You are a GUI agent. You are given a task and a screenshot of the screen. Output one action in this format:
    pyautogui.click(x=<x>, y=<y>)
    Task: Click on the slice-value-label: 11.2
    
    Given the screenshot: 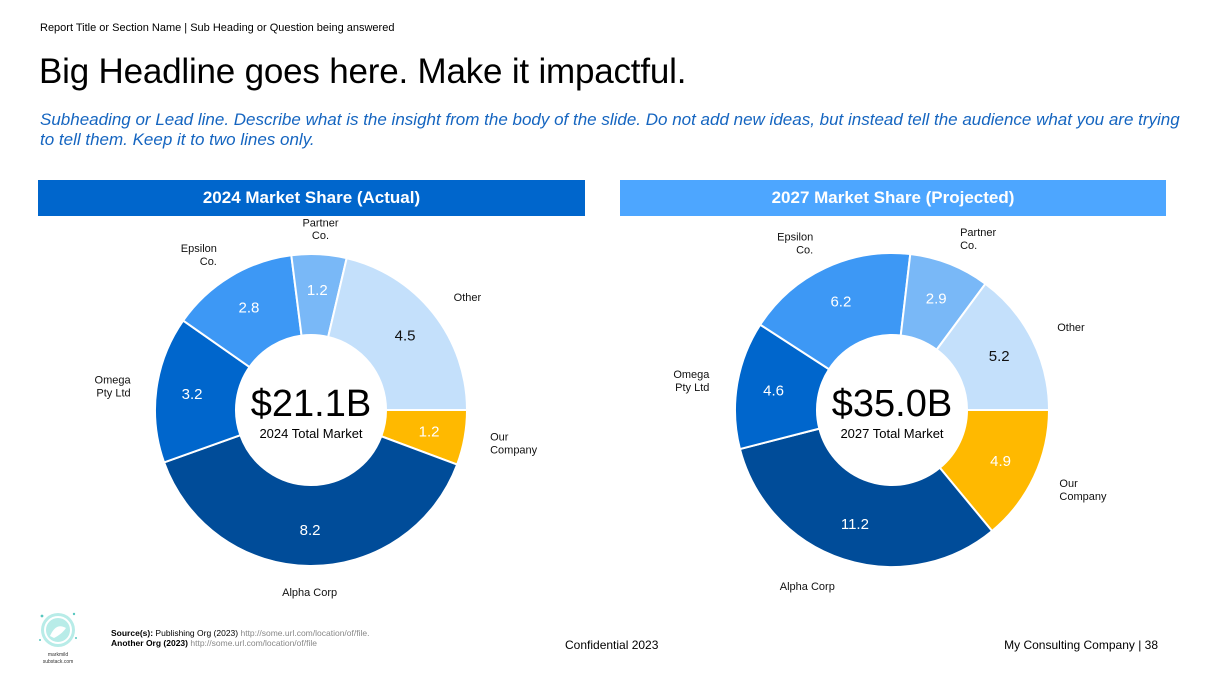 What is the action you would take?
    pyautogui.click(x=855, y=524)
    